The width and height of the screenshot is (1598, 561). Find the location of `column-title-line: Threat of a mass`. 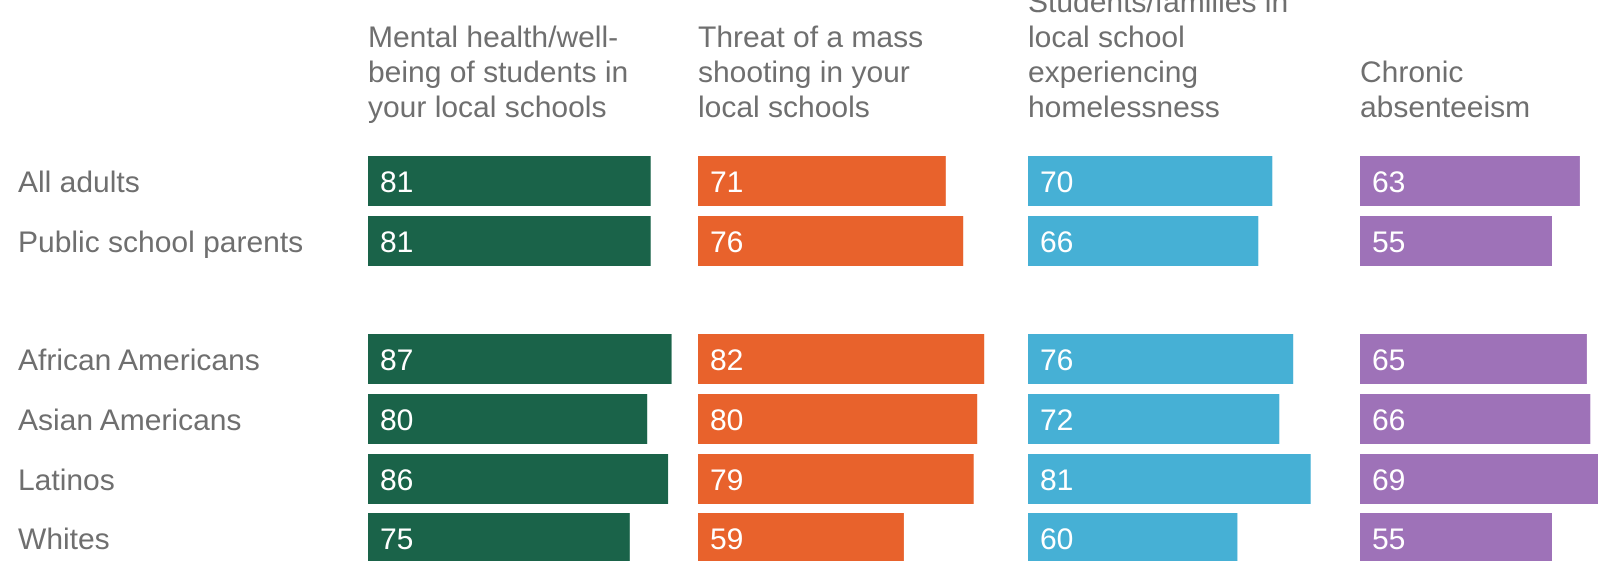

column-title-line: Threat of a mass is located at coordinates (810, 37).